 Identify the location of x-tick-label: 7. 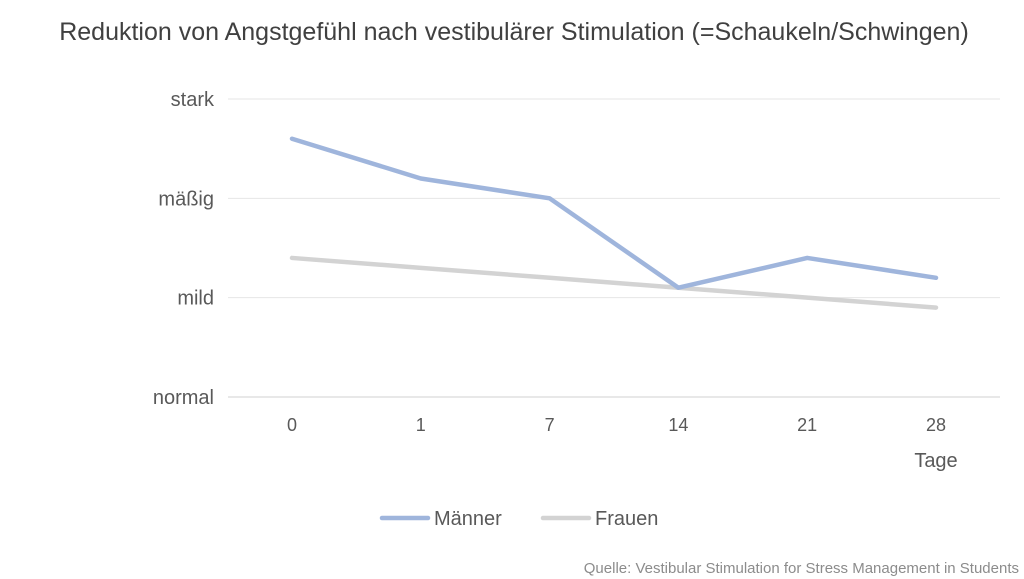
(550, 425).